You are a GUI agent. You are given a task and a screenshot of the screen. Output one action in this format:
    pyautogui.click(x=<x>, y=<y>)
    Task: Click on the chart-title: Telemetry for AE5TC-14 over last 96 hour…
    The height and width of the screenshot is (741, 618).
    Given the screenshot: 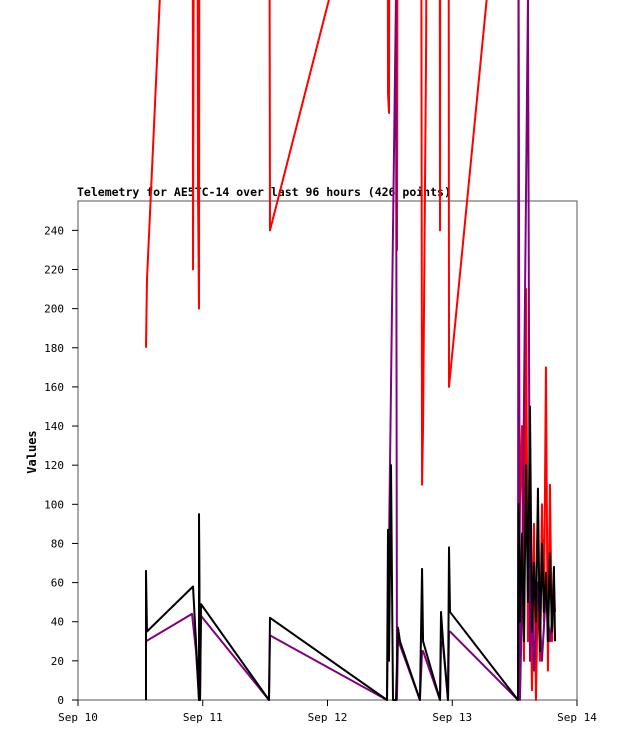 What is the action you would take?
    pyautogui.click(x=264, y=192)
    